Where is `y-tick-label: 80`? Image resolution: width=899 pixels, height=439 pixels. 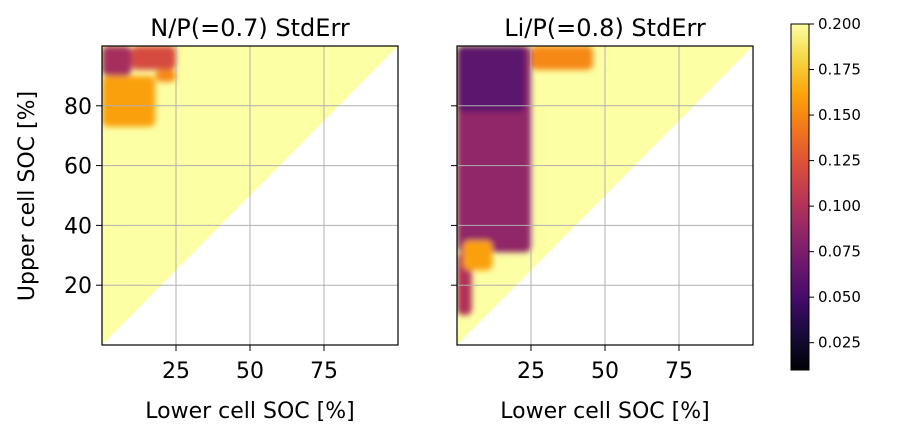
y-tick-label: 80 is located at coordinates (78, 107).